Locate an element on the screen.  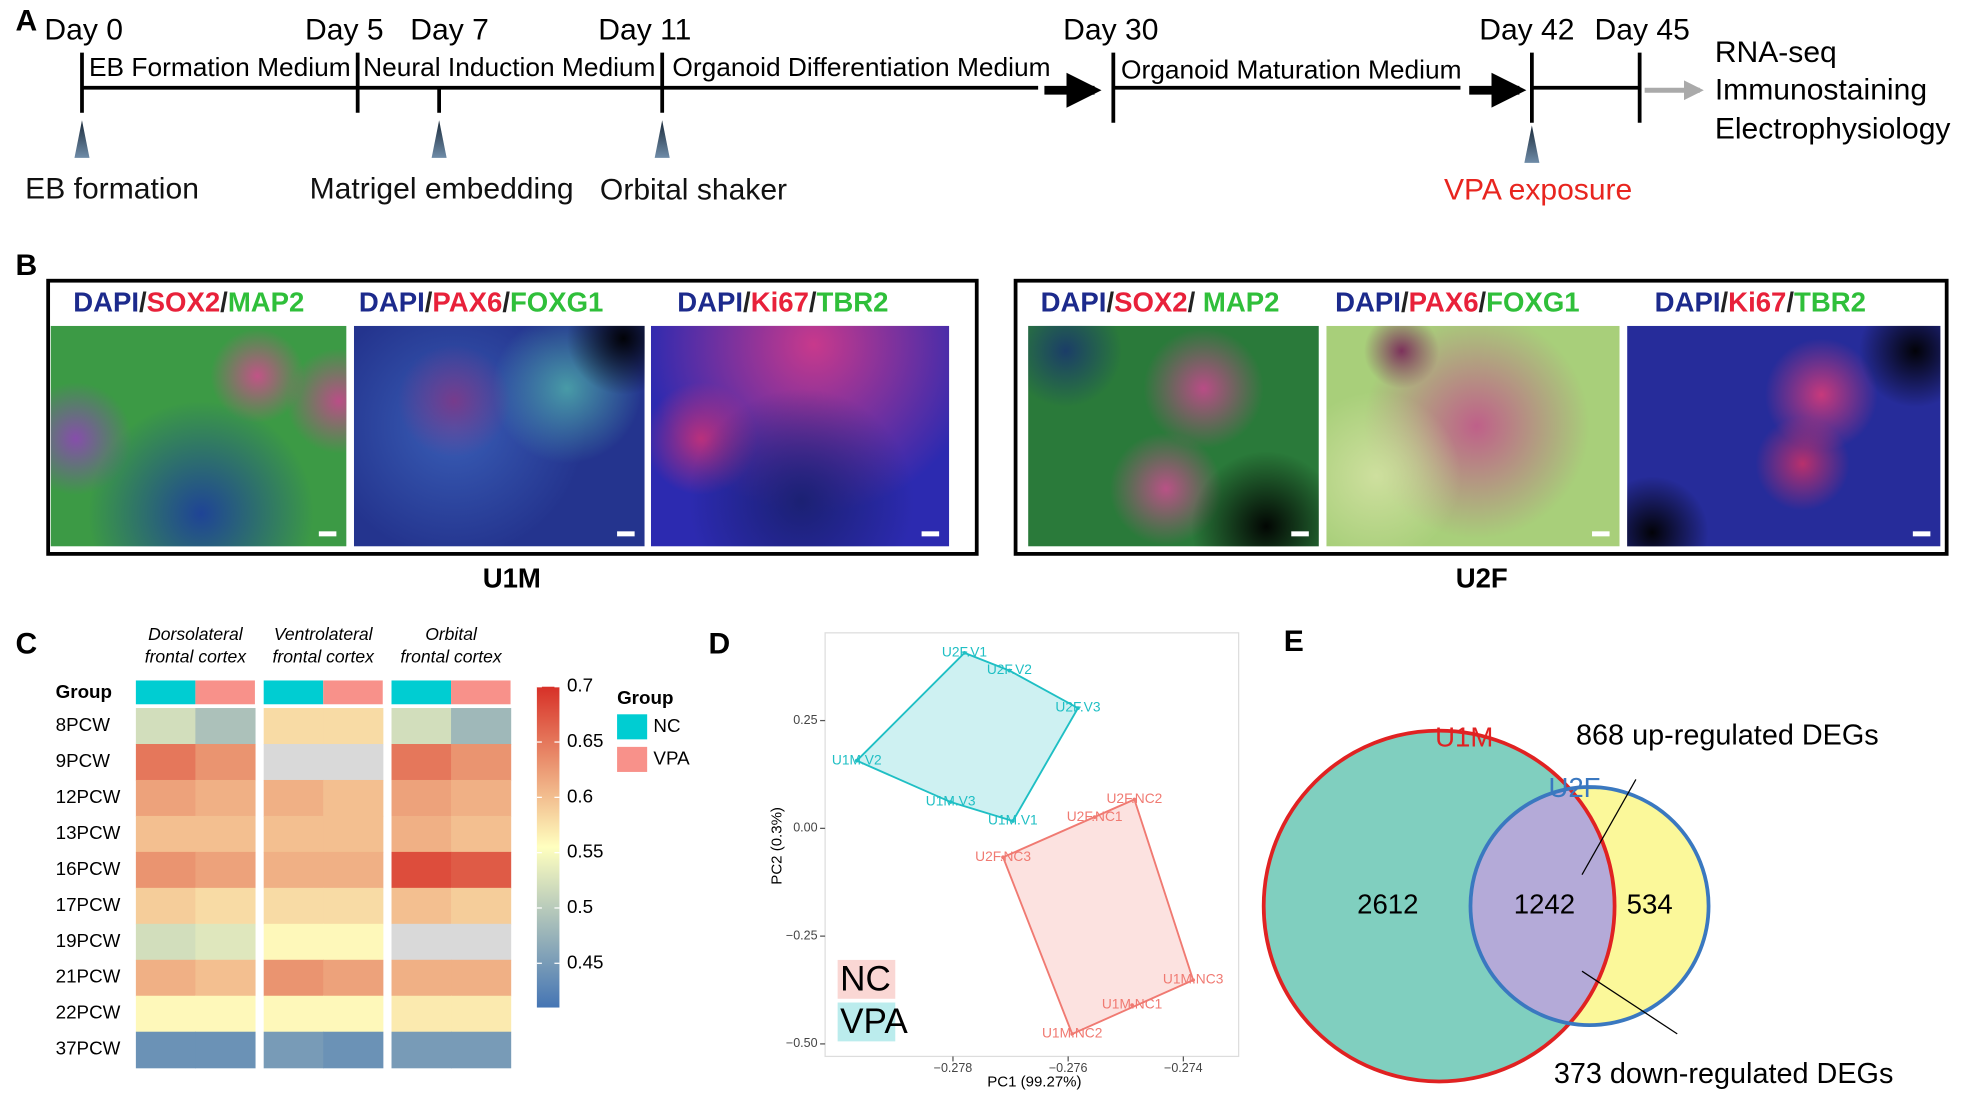
medium-label: Organoid Differentiation Medium is located at coordinates (861, 67).